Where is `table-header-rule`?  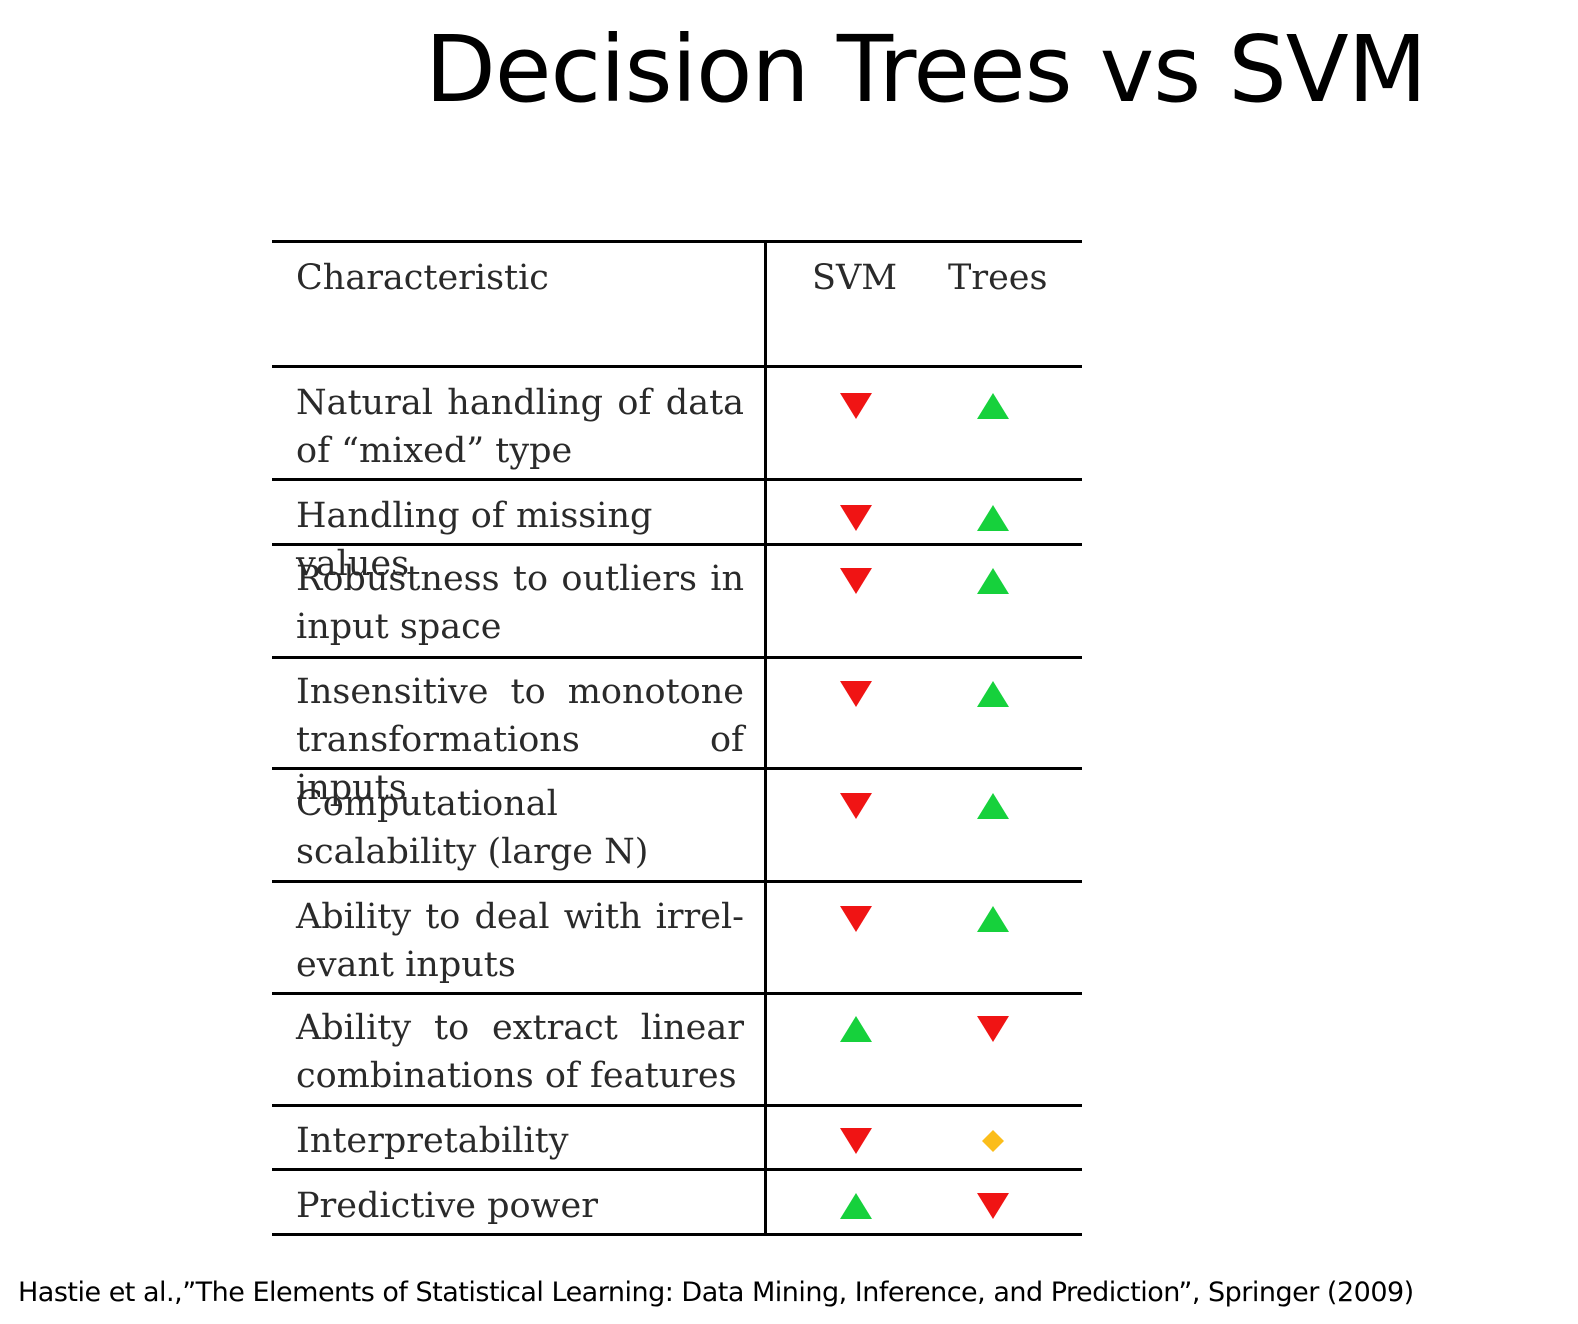
table-header-rule is located at coordinates (677, 366).